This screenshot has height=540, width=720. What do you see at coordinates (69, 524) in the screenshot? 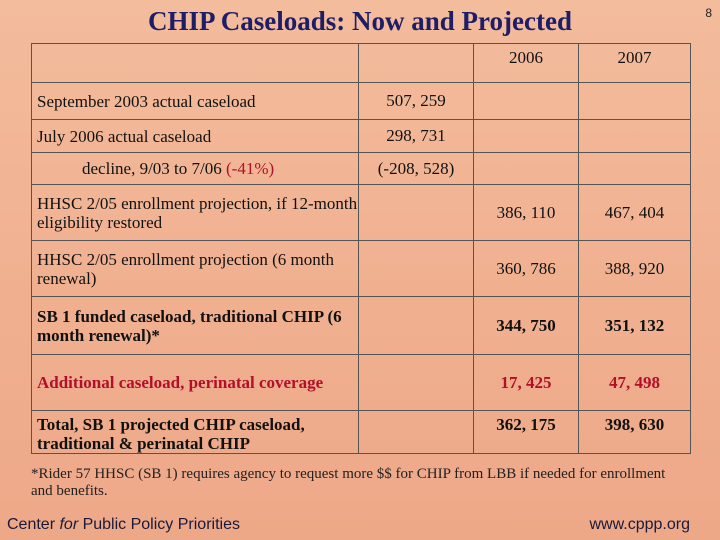
I see `org-name-b: for` at bounding box center [69, 524].